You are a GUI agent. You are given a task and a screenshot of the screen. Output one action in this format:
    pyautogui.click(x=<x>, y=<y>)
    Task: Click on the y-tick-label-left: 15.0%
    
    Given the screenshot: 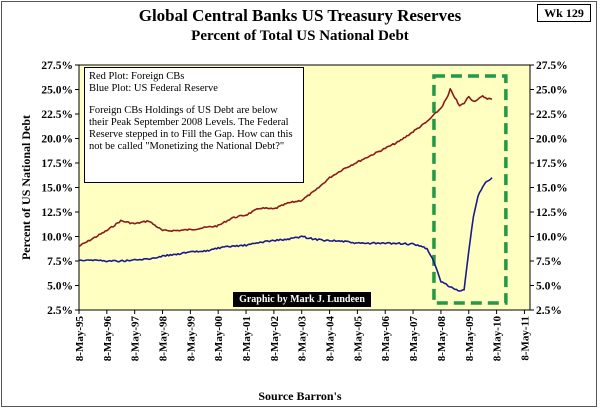 What is the action you would take?
    pyautogui.click(x=57, y=189)
    